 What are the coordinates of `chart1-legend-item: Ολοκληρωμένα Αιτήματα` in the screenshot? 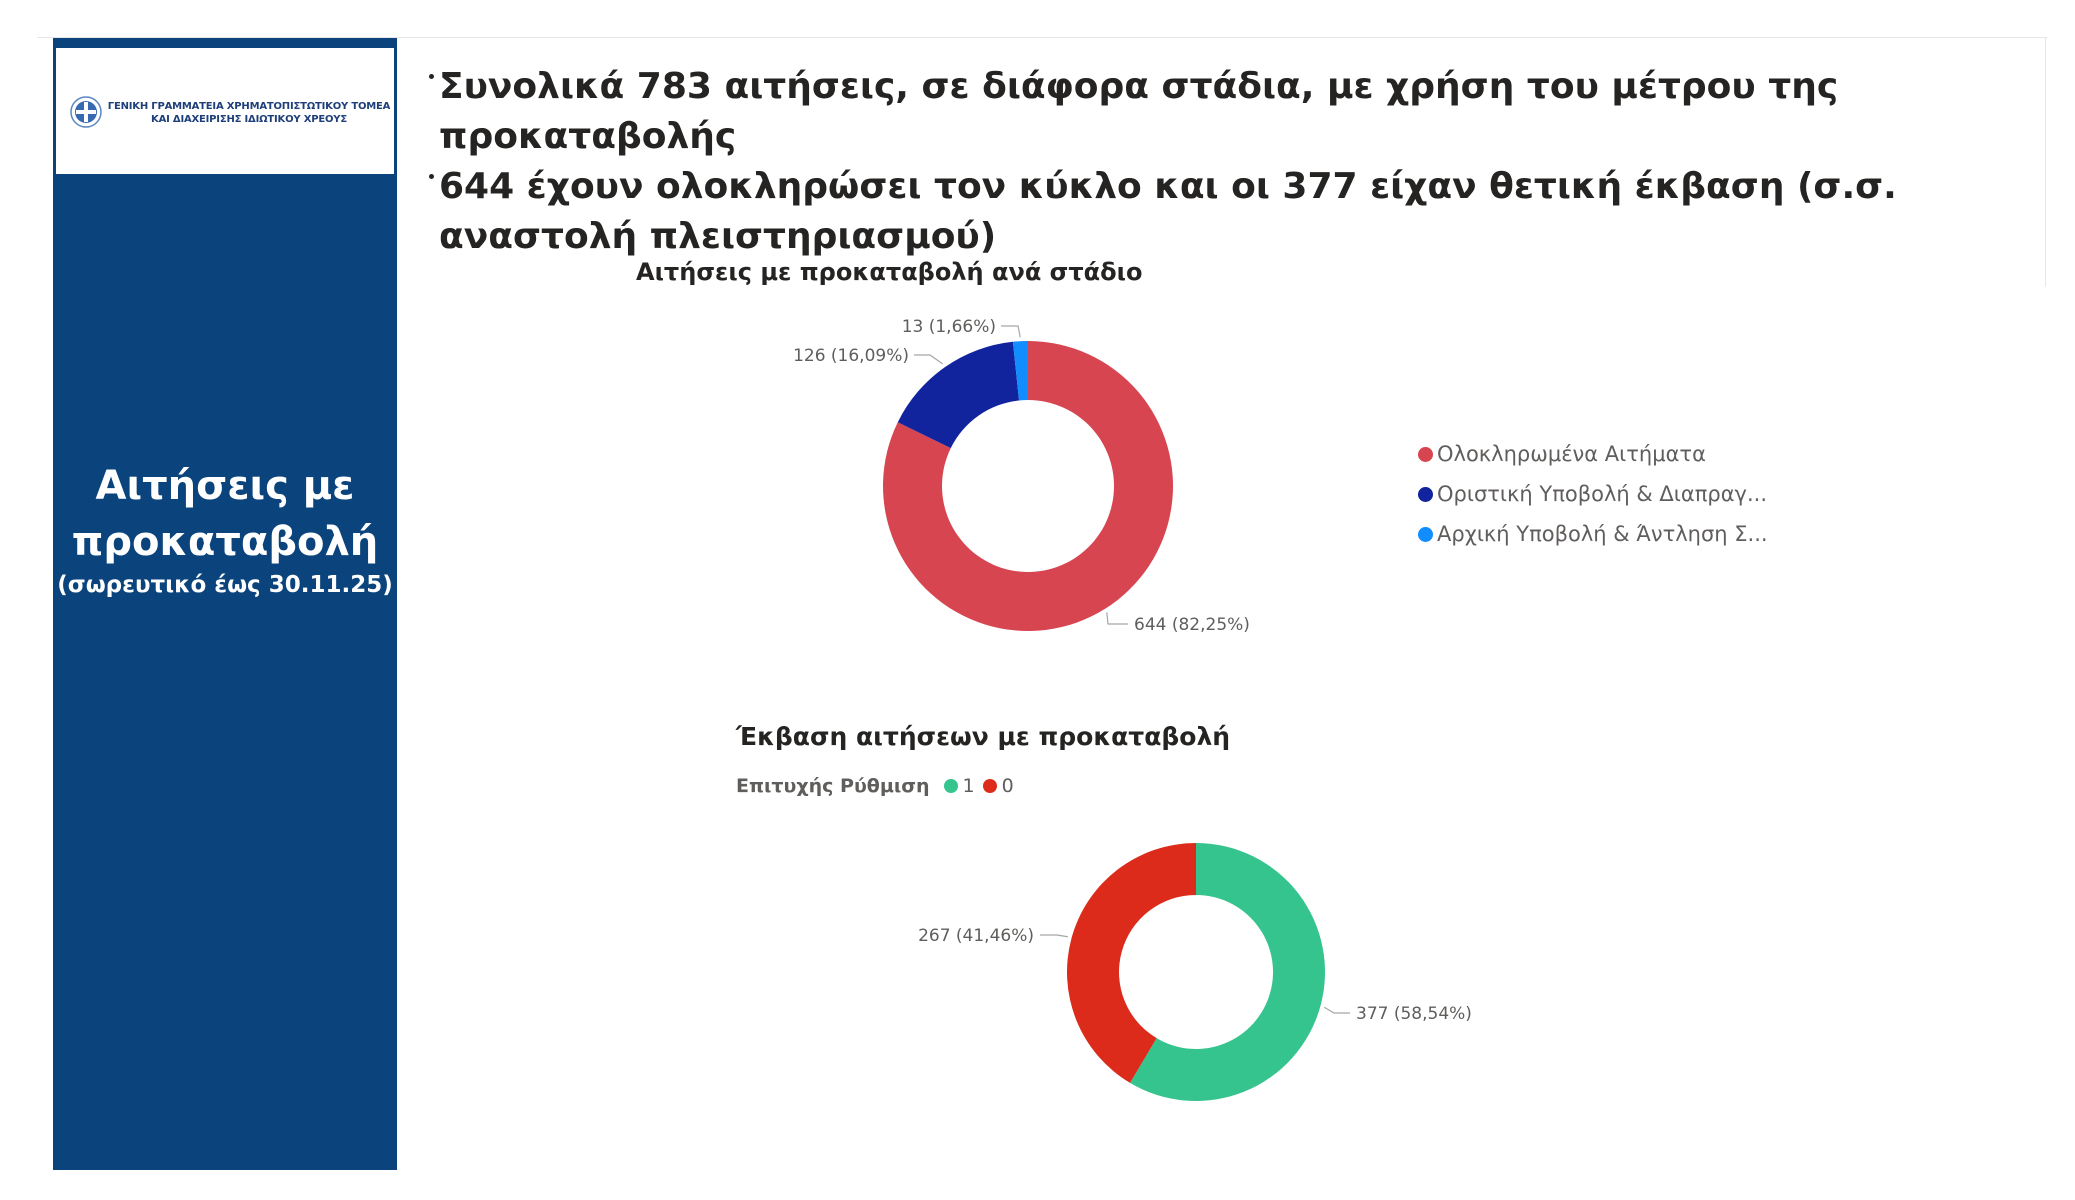 It's located at (1593, 454).